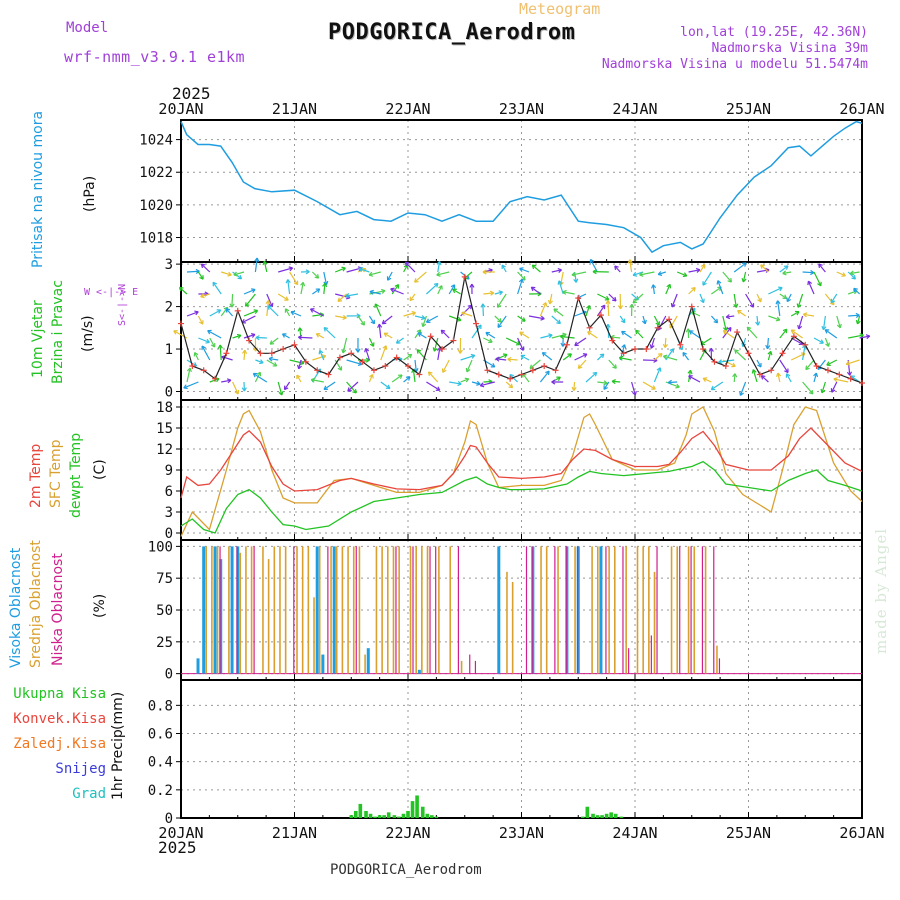 The image size is (900, 900). Describe the element at coordinates (521, 471) in the screenshot. I see `sfc-temp-line` at that location.